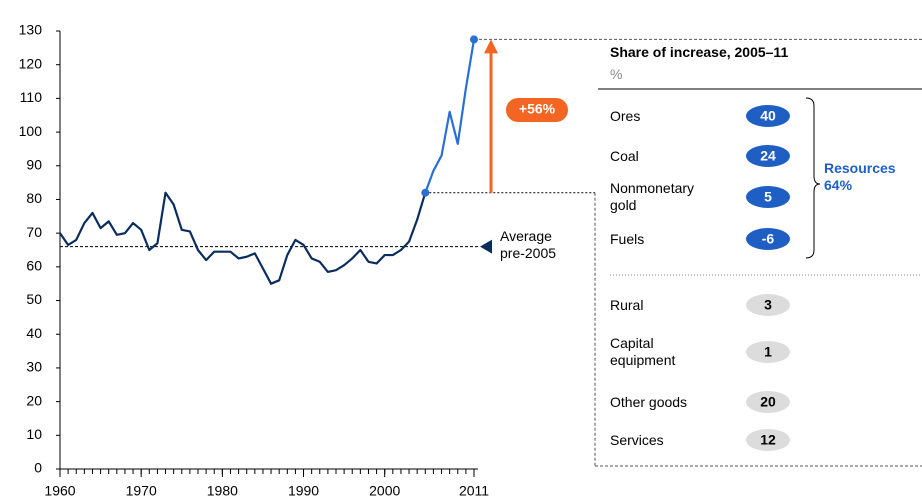 The width and height of the screenshot is (922, 501). Describe the element at coordinates (699, 52) in the screenshot. I see `panel-title: Share of increase, 2005–11` at that location.